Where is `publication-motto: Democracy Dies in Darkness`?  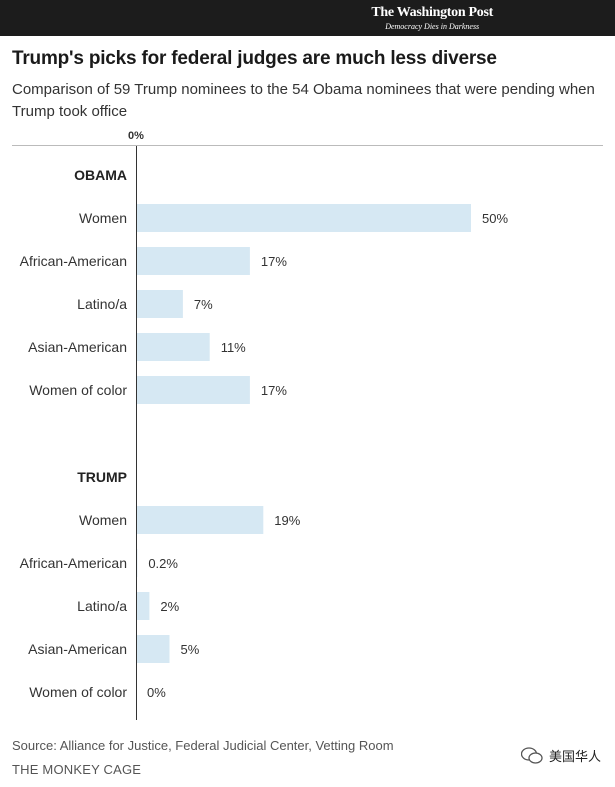
publication-motto: Democracy Dies in Darkness is located at coordinates (432, 26).